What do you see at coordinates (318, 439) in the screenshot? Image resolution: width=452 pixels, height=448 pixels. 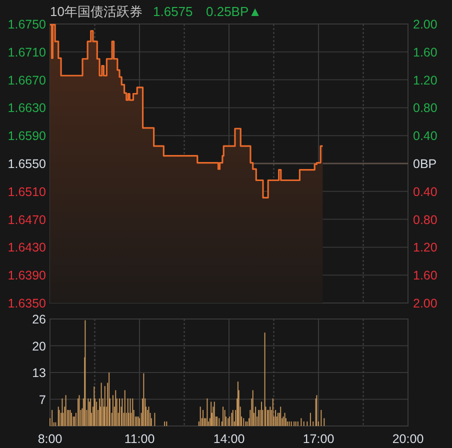 I see `x-tick-label: 17:00` at bounding box center [318, 439].